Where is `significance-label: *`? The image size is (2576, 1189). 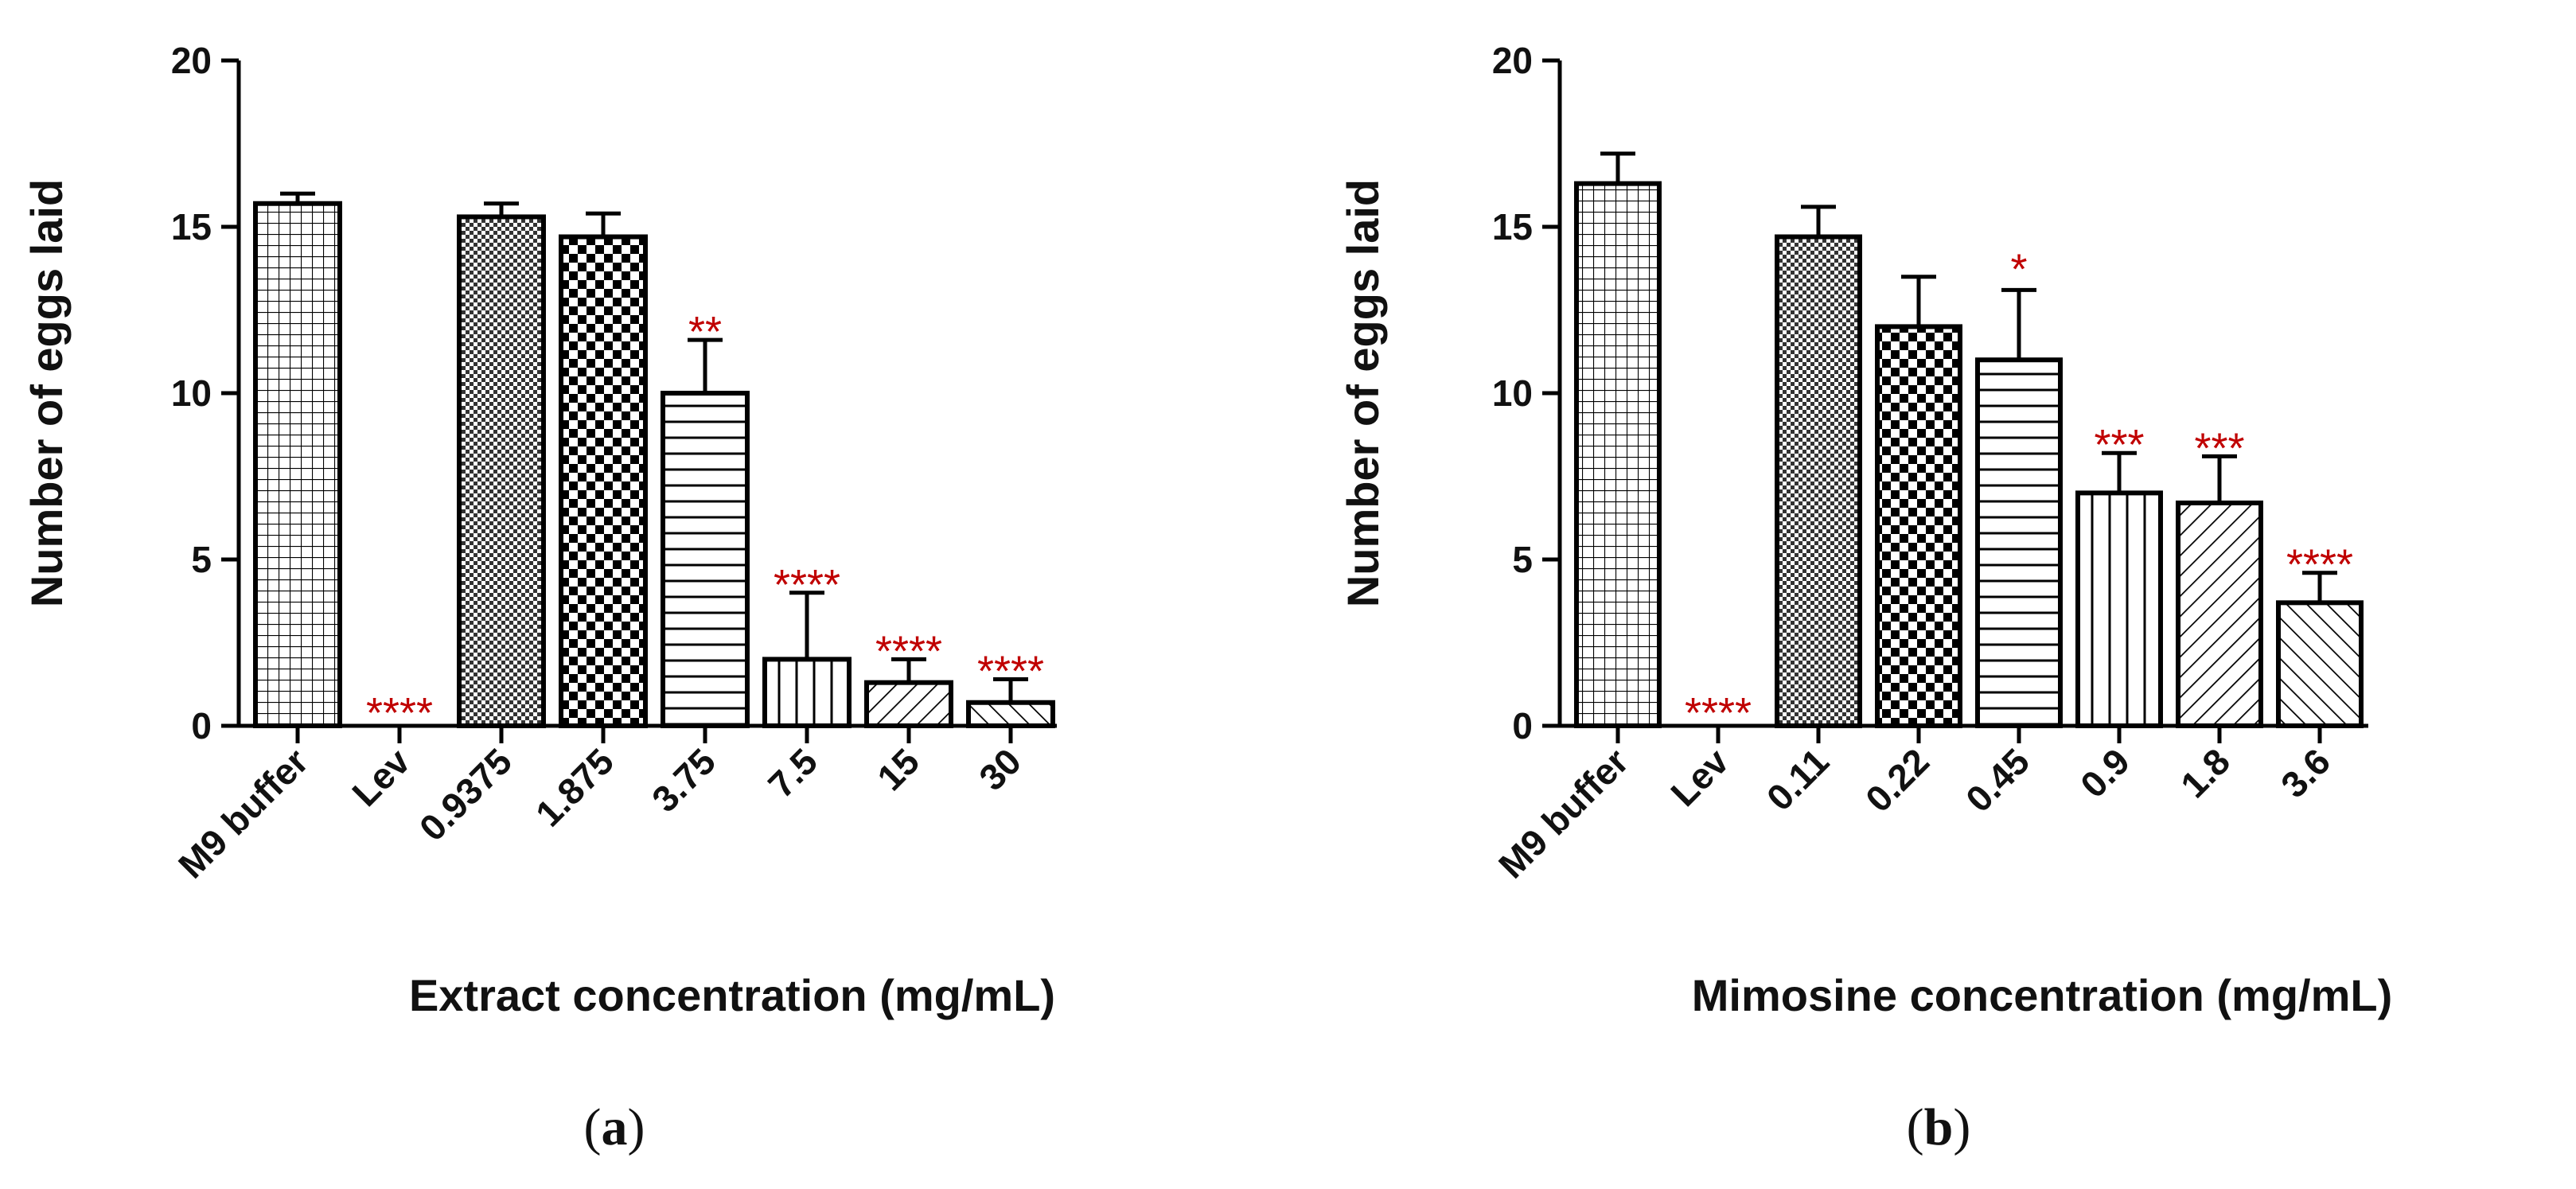 significance-label: * is located at coordinates (2018, 269).